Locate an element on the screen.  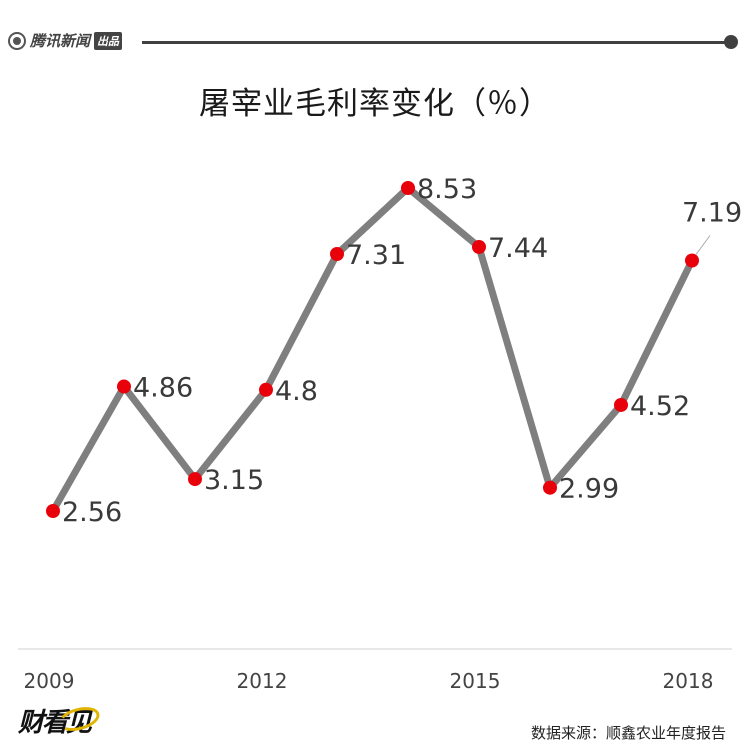
chart-title: 屠宰业毛利率变化（％） is located at coordinates (375, 104).